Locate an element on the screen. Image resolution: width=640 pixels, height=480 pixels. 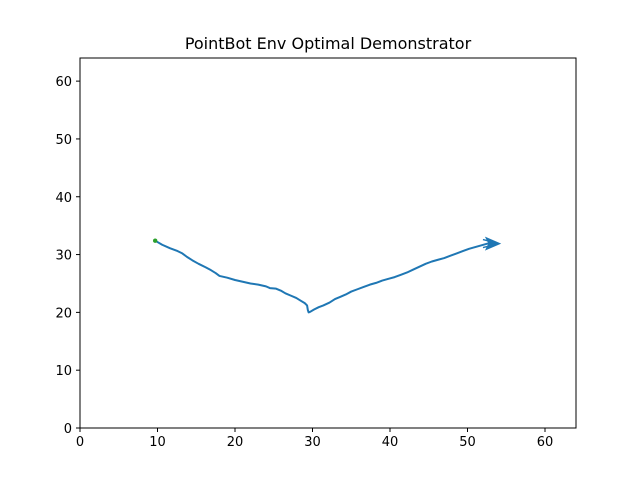
x-tick-label: 40 is located at coordinates (390, 442).